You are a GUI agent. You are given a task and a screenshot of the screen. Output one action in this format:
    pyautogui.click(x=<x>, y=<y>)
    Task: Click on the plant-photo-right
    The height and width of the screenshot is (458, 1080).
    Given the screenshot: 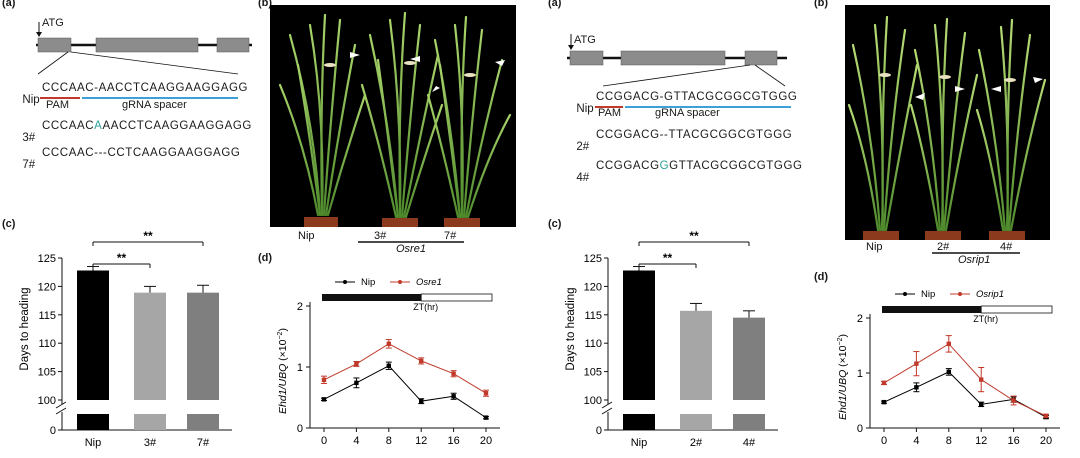 What is the action you would take?
    pyautogui.click(x=947, y=122)
    